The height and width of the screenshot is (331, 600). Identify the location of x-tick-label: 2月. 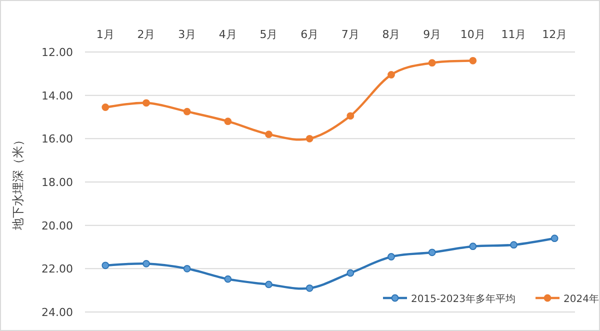
(146, 34).